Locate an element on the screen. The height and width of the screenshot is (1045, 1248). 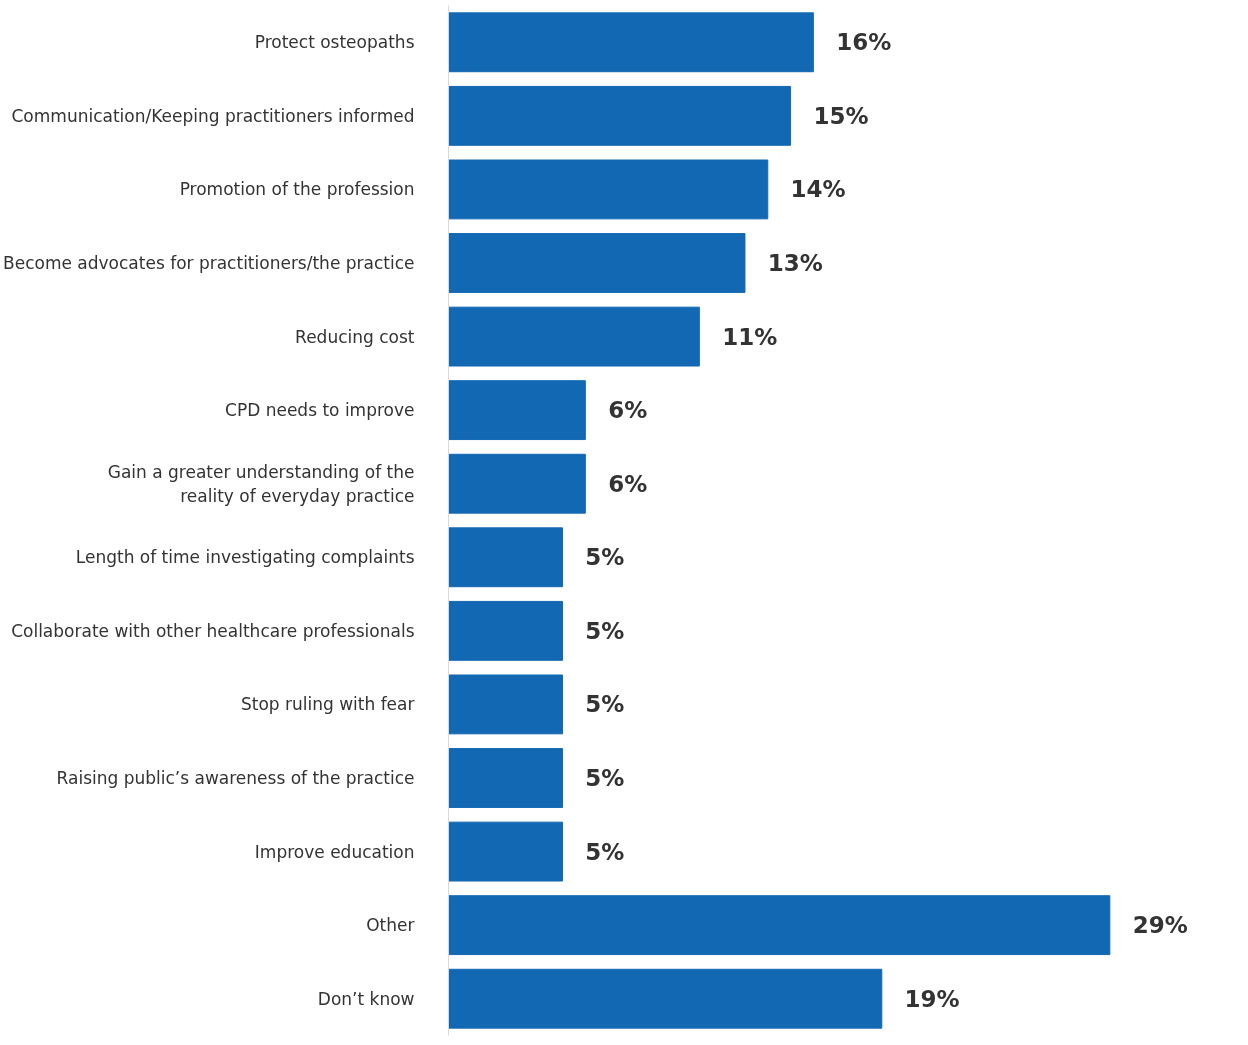
y-tick-label: Stop ruling with fear is located at coordinates (327, 704).